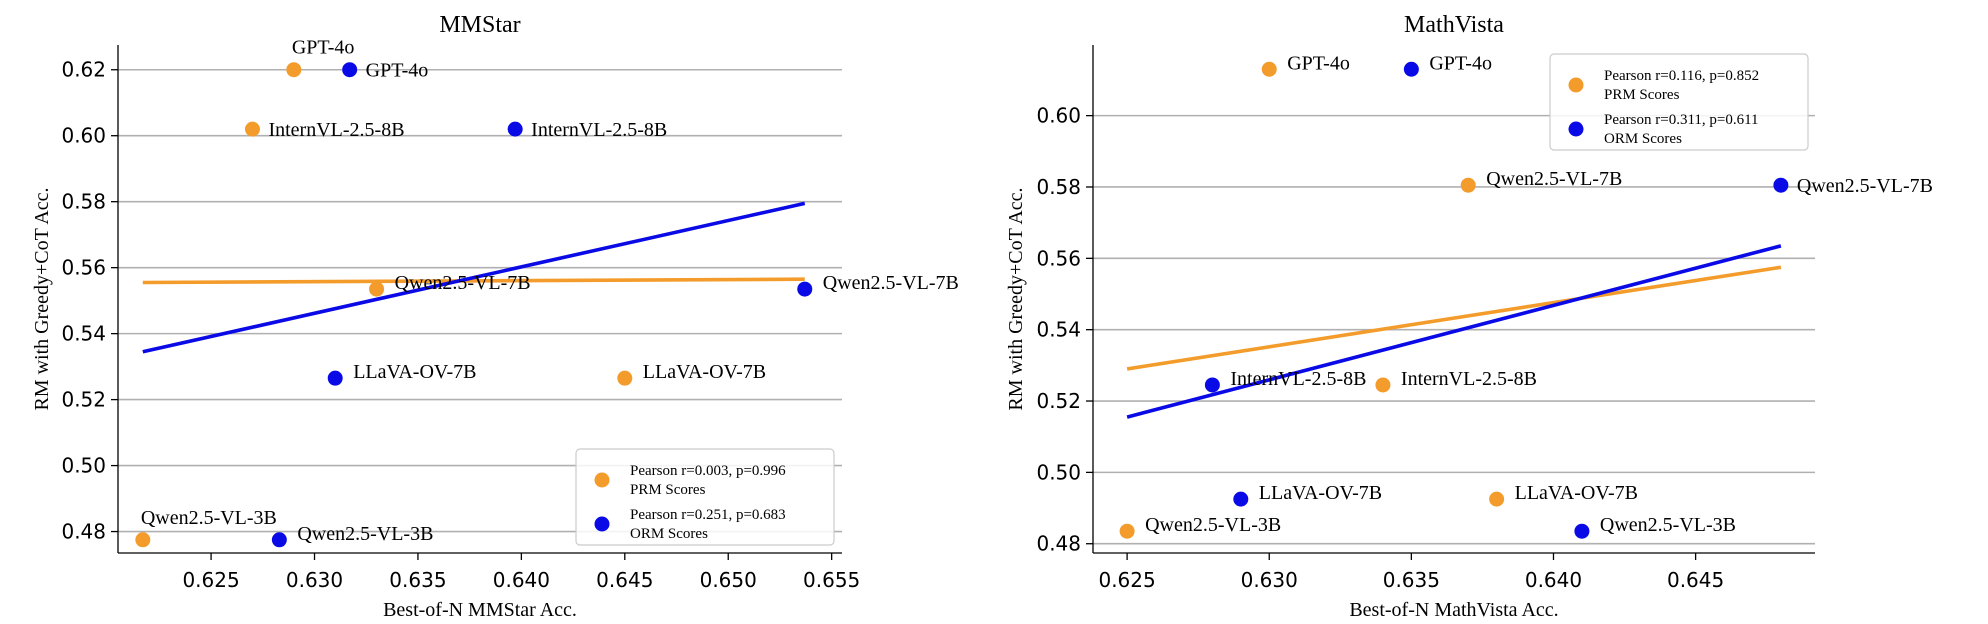 The width and height of the screenshot is (1988, 624). Describe the element at coordinates (480, 610) in the screenshot. I see `x-axis-label: Best-of-N MMStar Acc.` at that location.